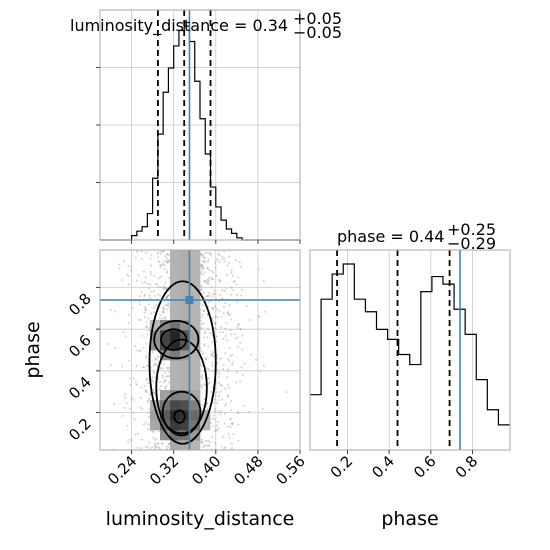 This screenshot has height=550, width=550. Describe the element at coordinates (206, 470) in the screenshot. I see `x-tick-label-ld: 0.40` at that location.